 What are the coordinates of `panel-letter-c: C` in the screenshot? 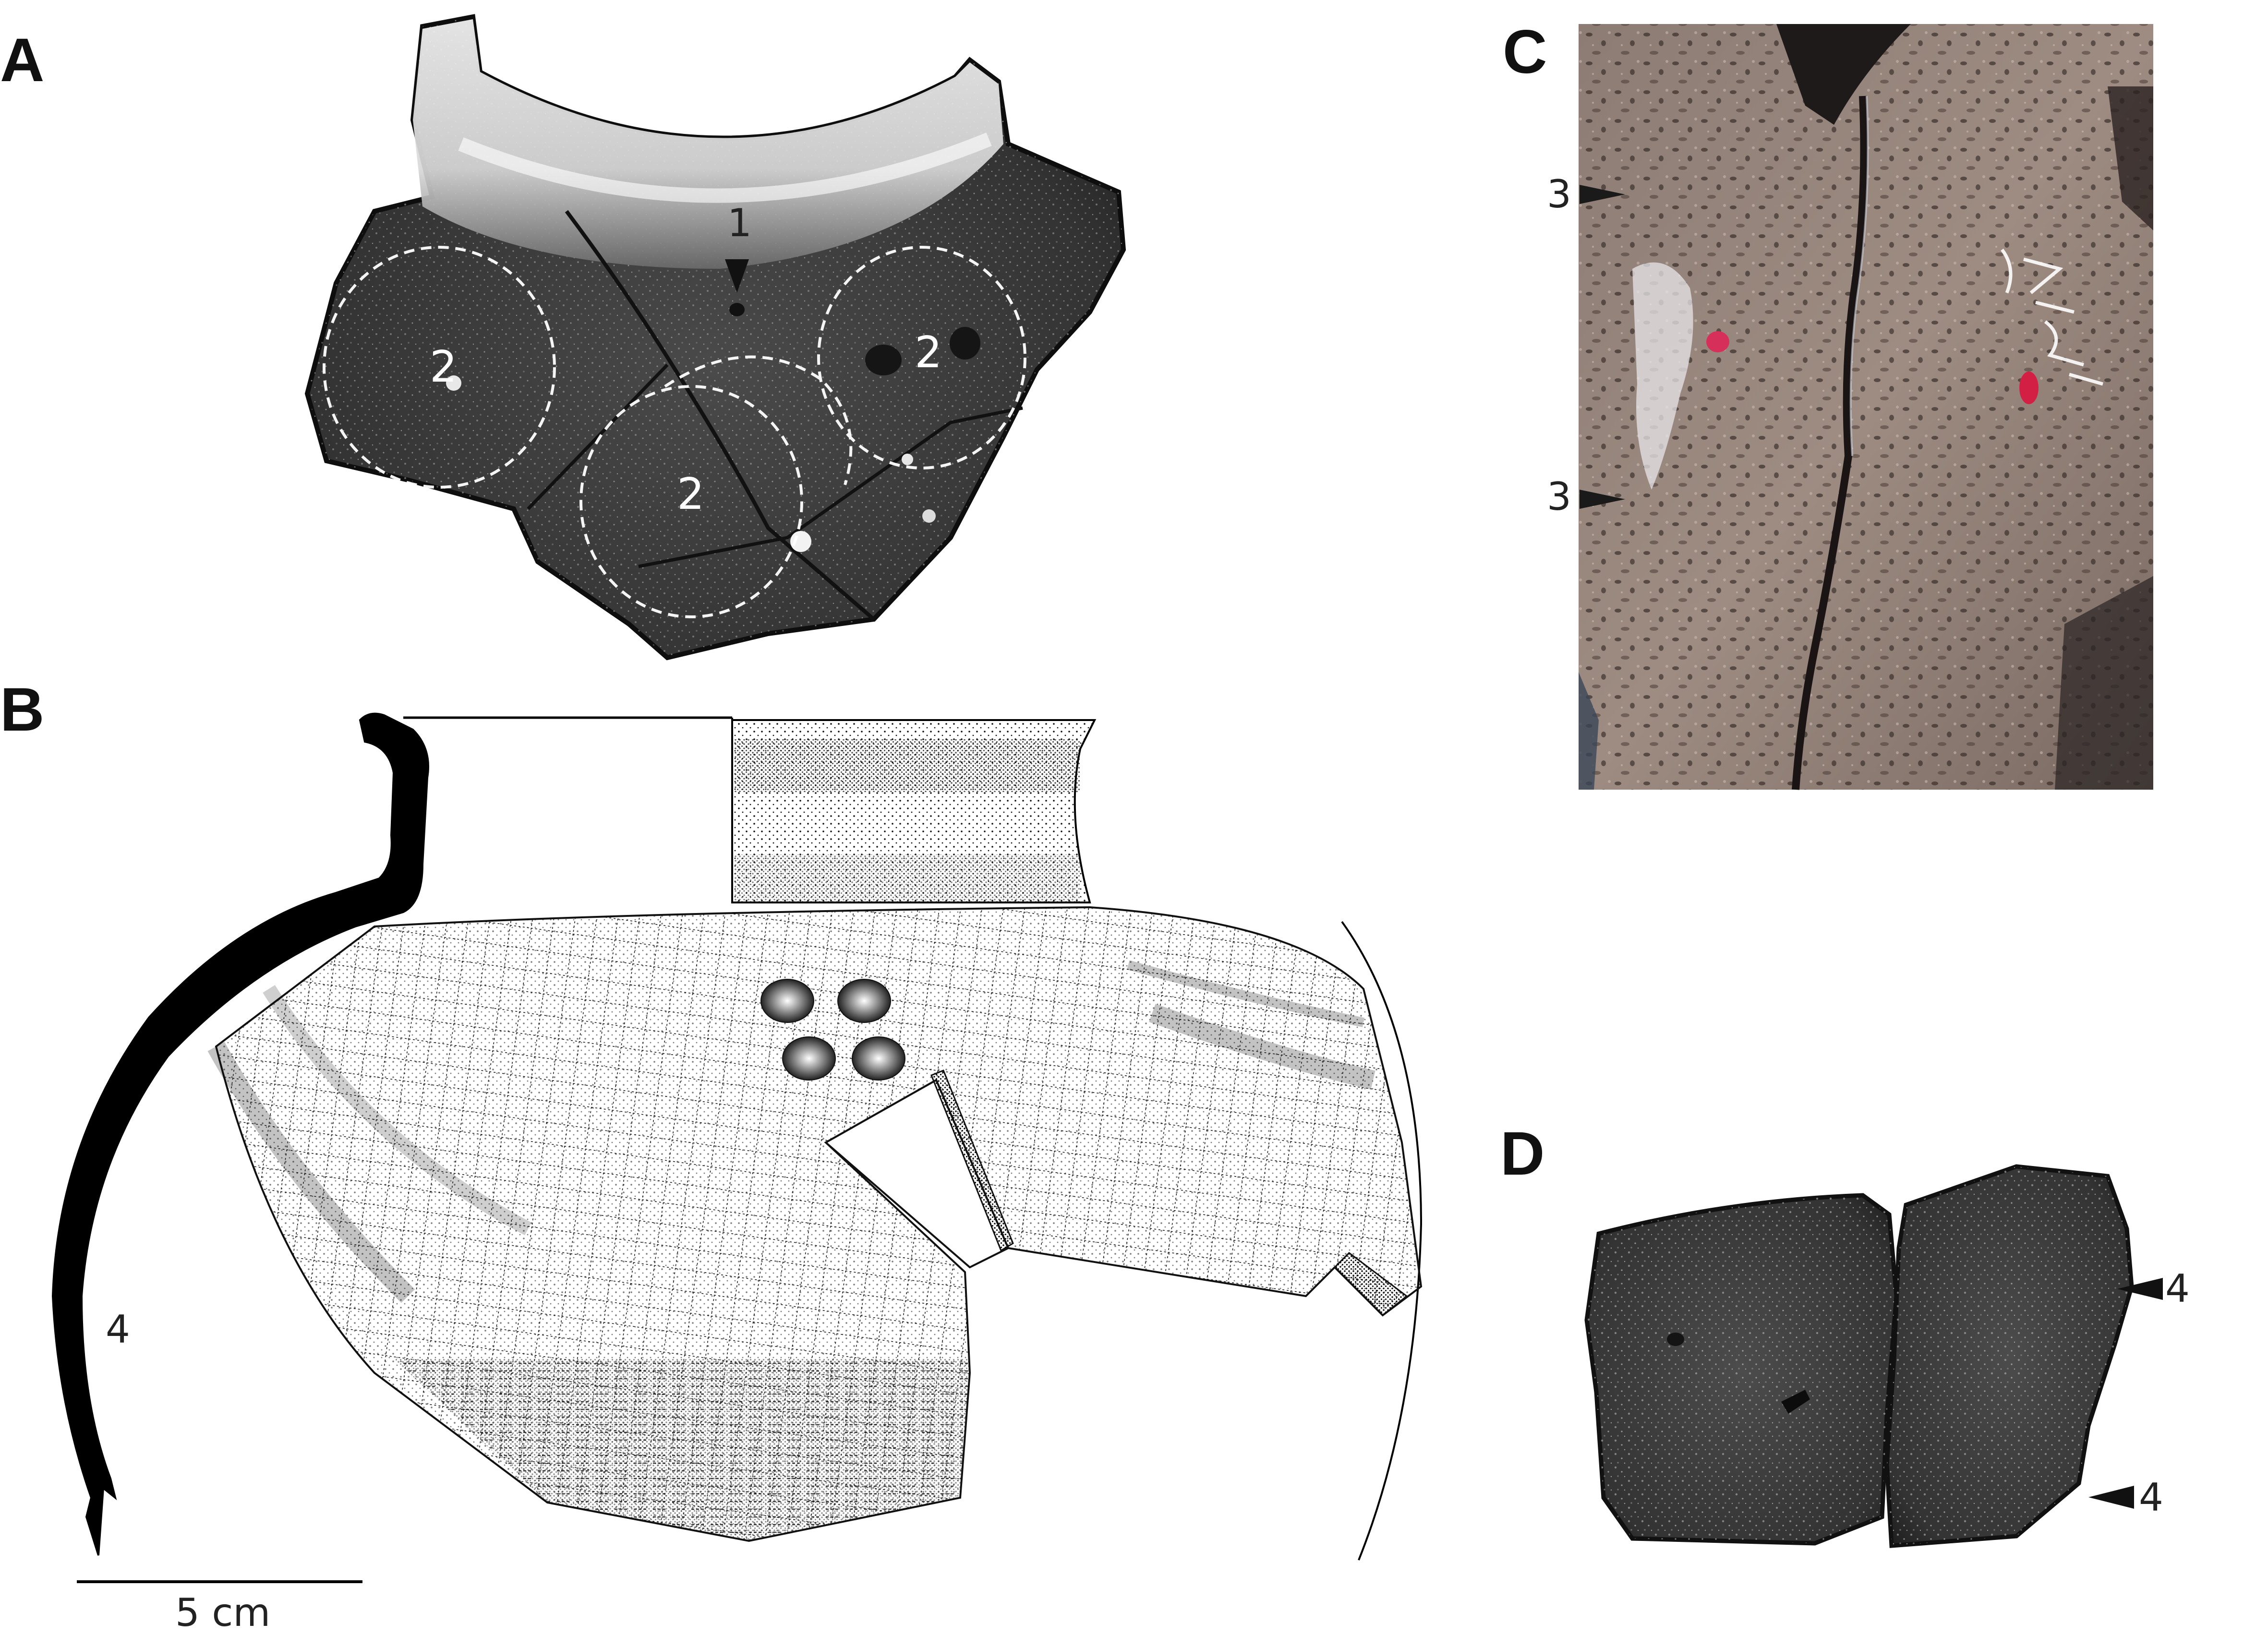 It's located at (1525, 52).